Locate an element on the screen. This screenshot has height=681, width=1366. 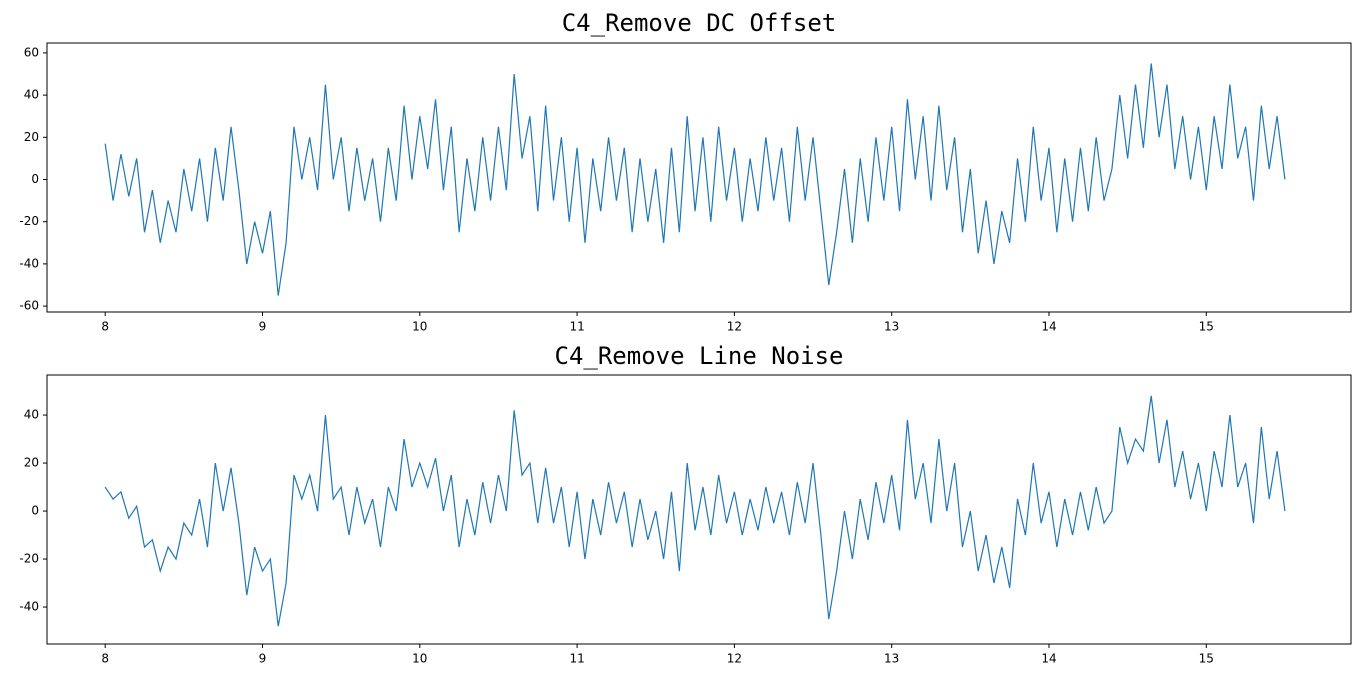
chart-title: C4_Remove Line Noise is located at coordinates (699, 356).